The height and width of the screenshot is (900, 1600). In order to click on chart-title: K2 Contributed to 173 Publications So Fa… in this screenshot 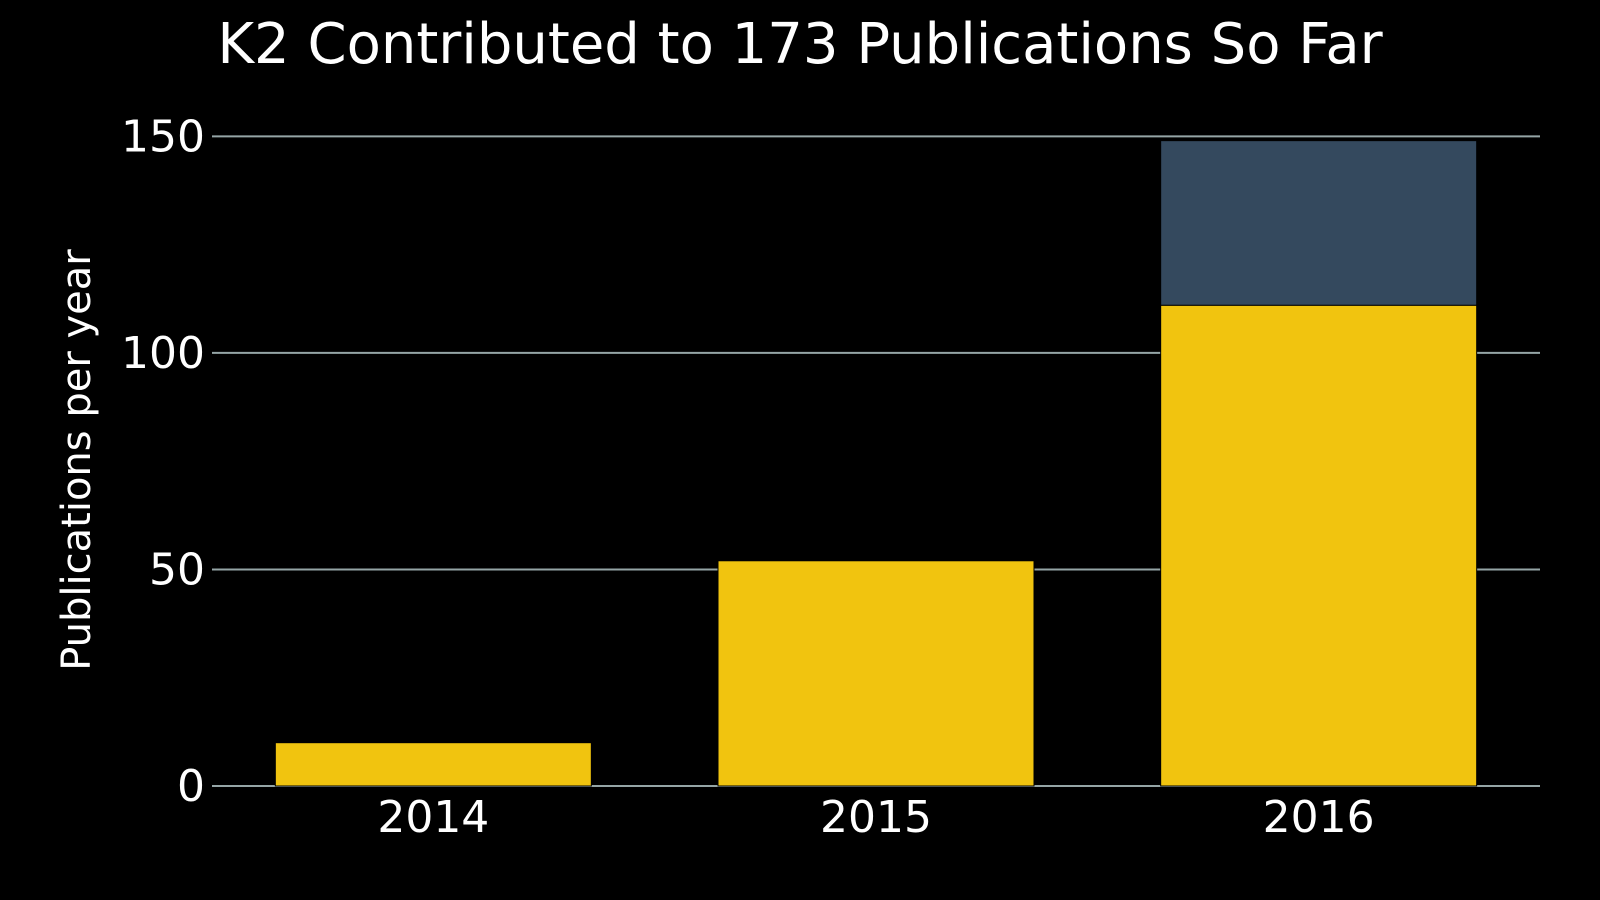, I will do `click(800, 44)`.